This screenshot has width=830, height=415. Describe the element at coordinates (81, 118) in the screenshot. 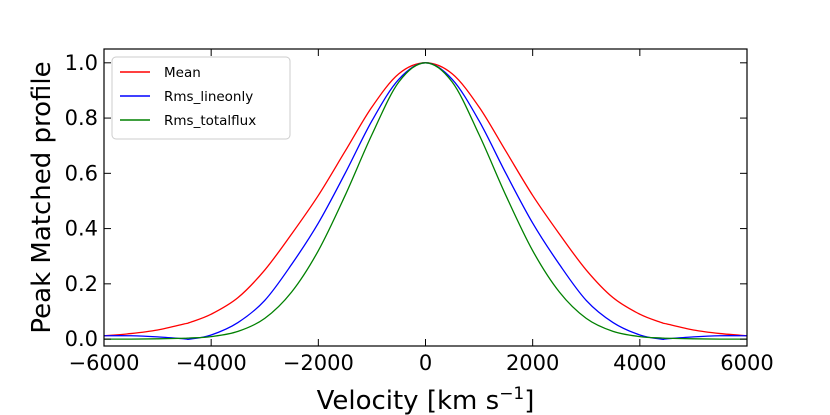

I see `y-tick-label: 0.8` at that location.